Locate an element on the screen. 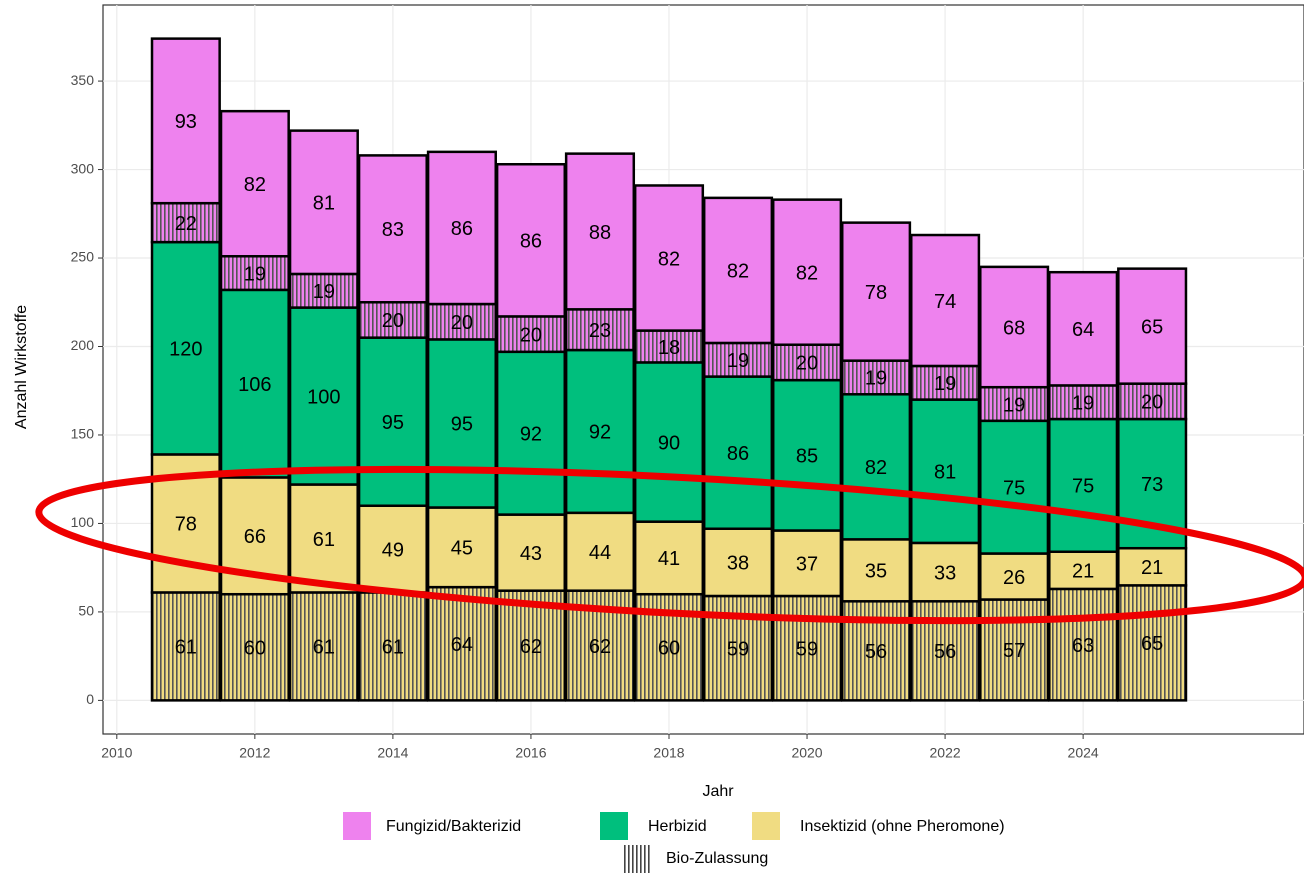  legend-label: Insektizid (ohne Pheromone) is located at coordinates (902, 826).